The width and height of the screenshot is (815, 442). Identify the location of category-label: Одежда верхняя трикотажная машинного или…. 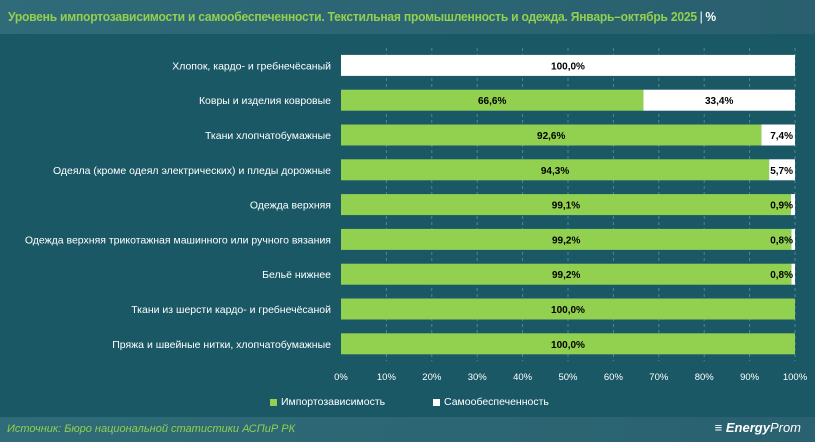
(178, 240).